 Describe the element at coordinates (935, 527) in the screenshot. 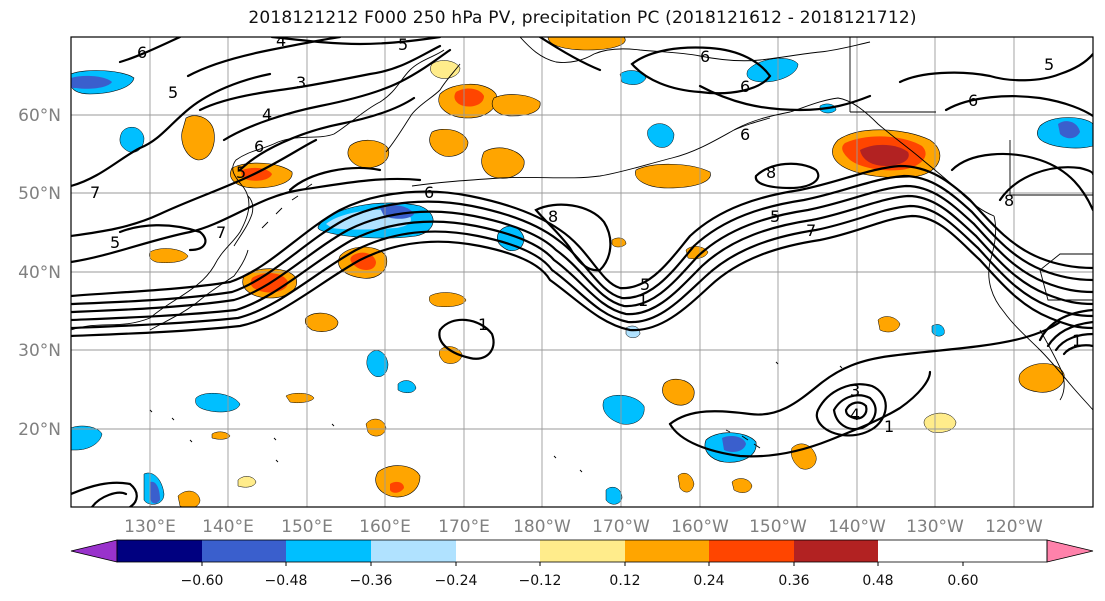

I see `lon-label-130w: 130°W` at that location.